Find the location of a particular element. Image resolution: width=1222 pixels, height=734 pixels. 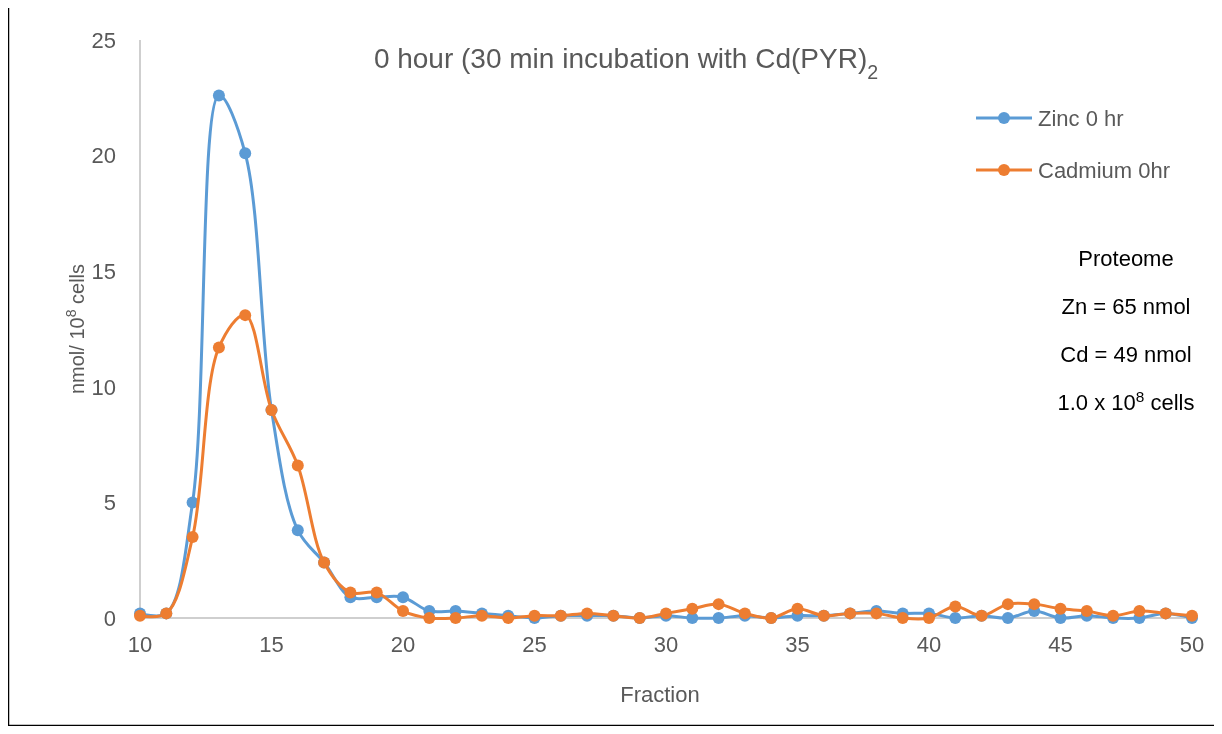

x-tick-label: 35 is located at coordinates (797, 644).